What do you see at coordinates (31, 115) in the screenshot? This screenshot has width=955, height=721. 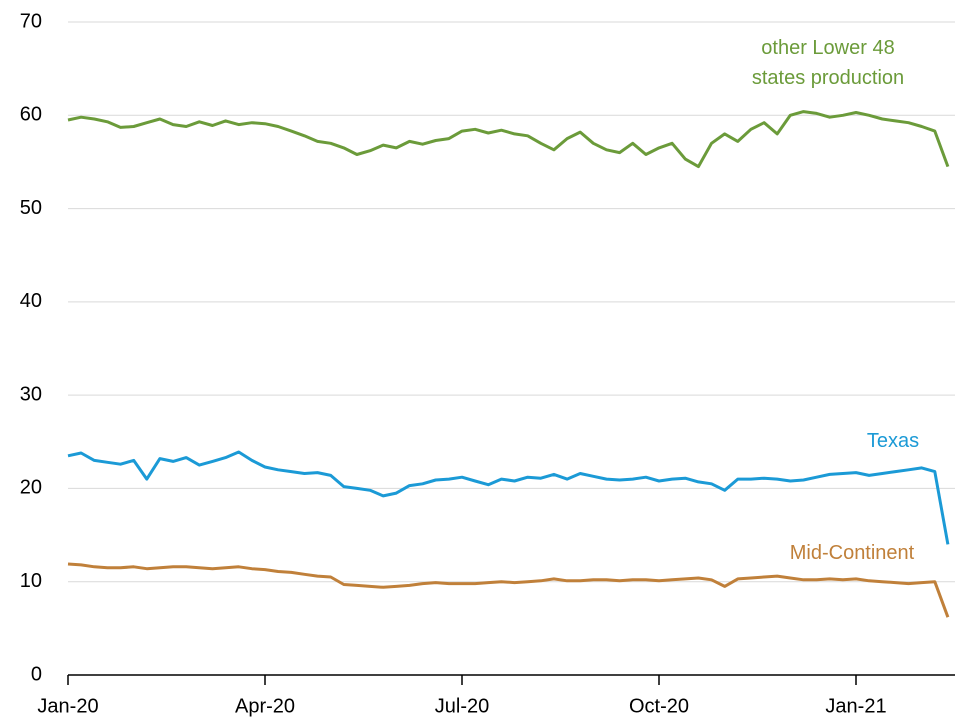 I see `y-tick-label: 60` at bounding box center [31, 115].